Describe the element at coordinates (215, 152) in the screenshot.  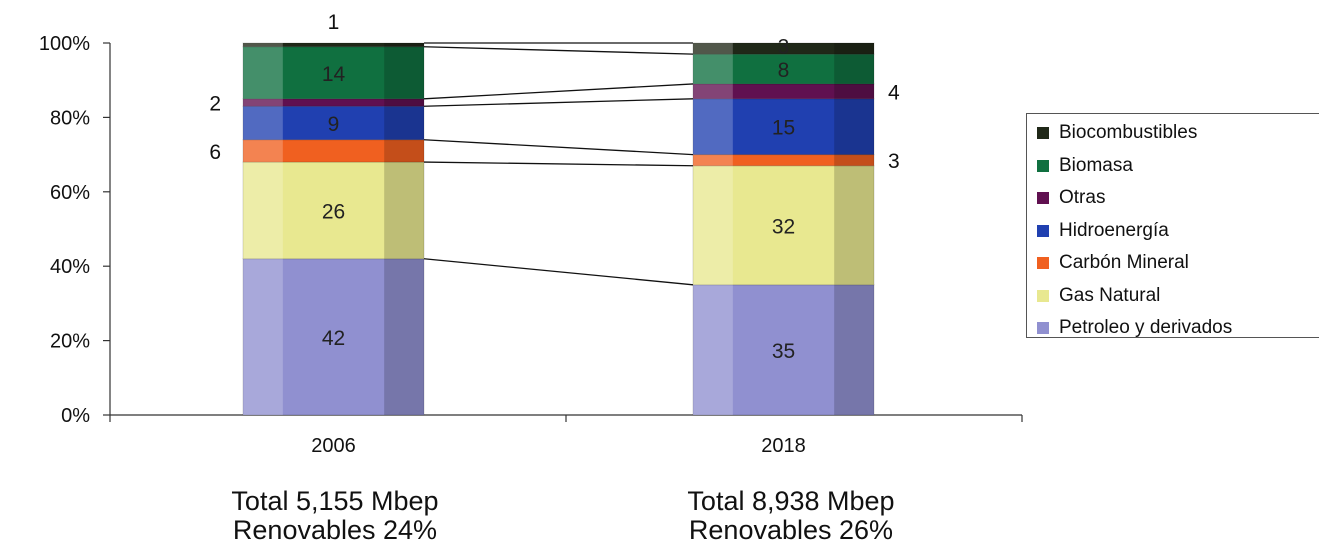
I see `value-label-carbon-mineral-2006: 6` at that location.